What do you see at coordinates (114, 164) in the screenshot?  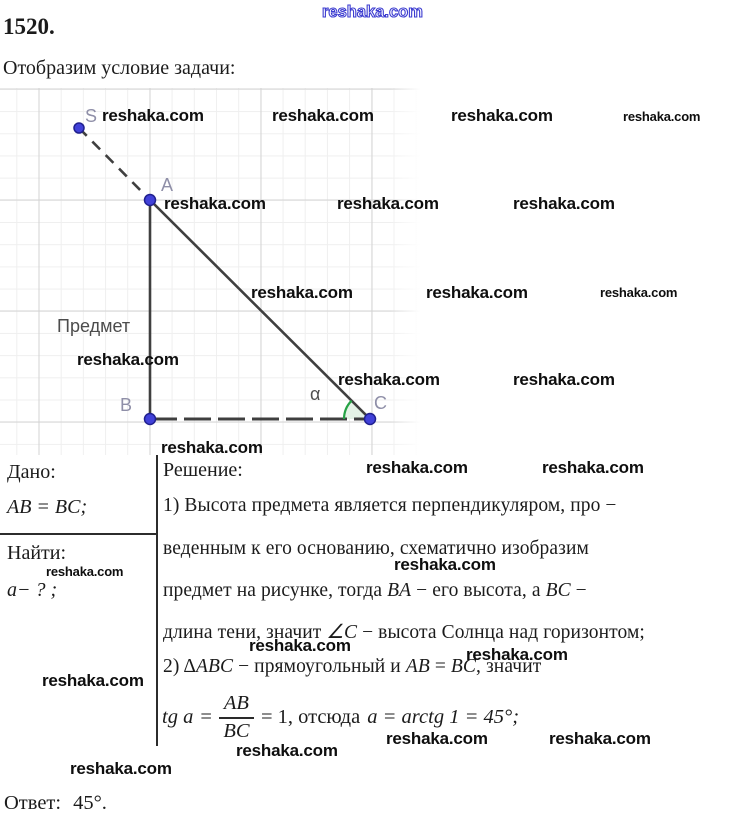 I see `sun-ray-dashed-line` at bounding box center [114, 164].